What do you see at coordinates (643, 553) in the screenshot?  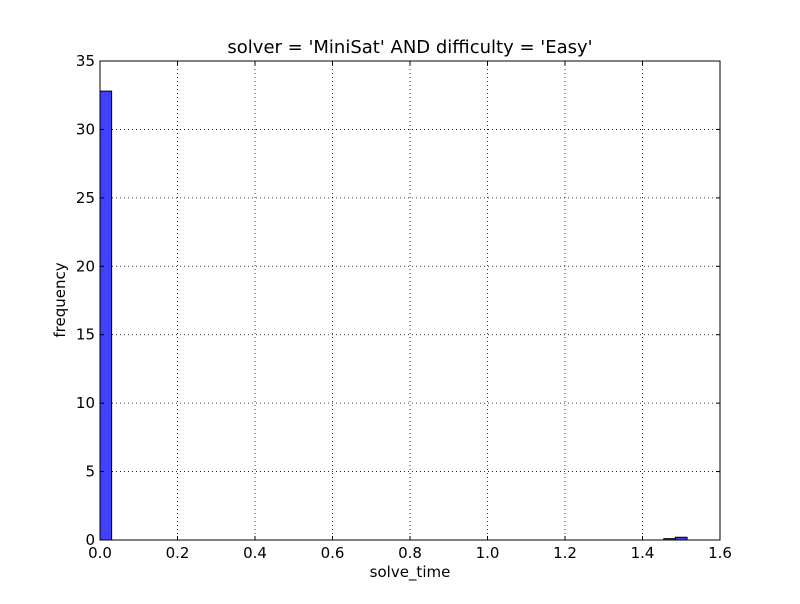 I see `x-tick-label: 1.4` at bounding box center [643, 553].